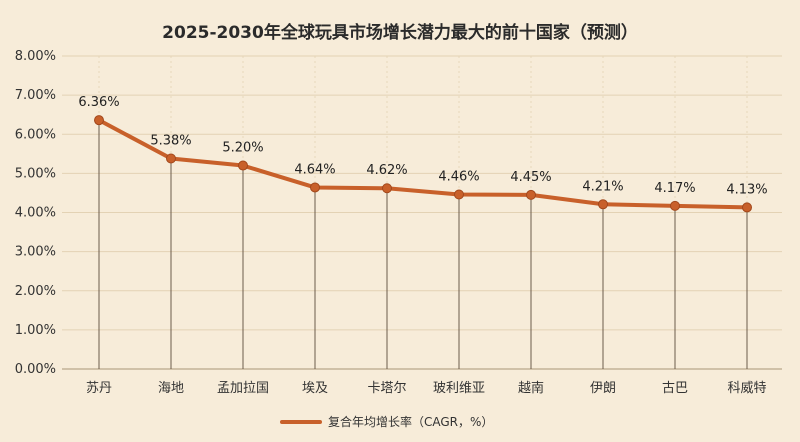 Image resolution: width=800 pixels, height=442 pixels. What do you see at coordinates (35, 173) in the screenshot?
I see `y-tick-label: 5.00%` at bounding box center [35, 173].